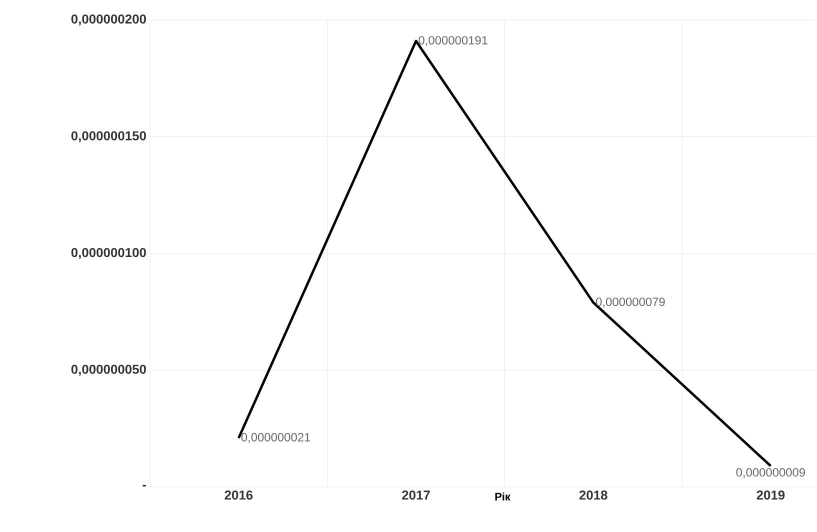 This screenshot has height=532, width=817. I want to click on data-label: 0,000000009, so click(770, 473).